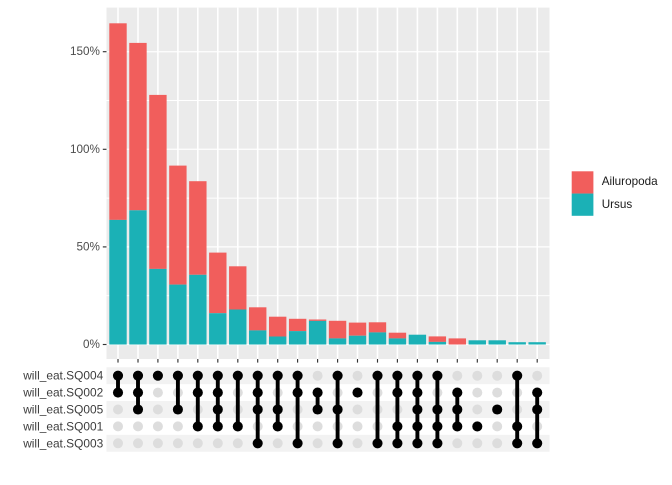 This screenshot has height=485, width=672. I want to click on svg-text: Ursus, so click(617, 204).